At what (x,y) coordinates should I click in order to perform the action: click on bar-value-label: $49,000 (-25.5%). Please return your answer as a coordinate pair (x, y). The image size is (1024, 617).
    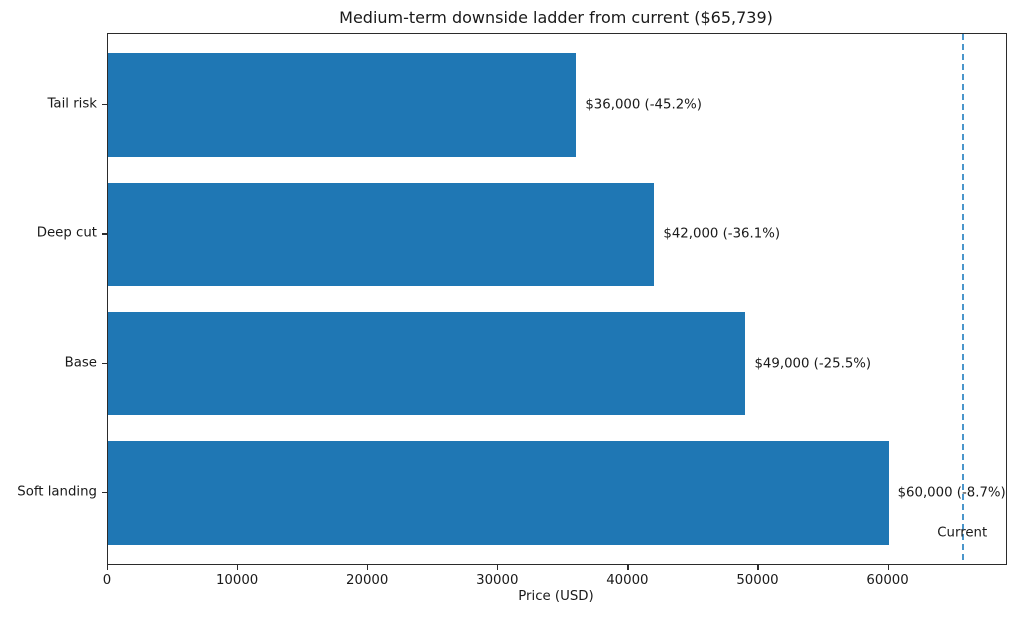
    Looking at the image, I should click on (813, 364).